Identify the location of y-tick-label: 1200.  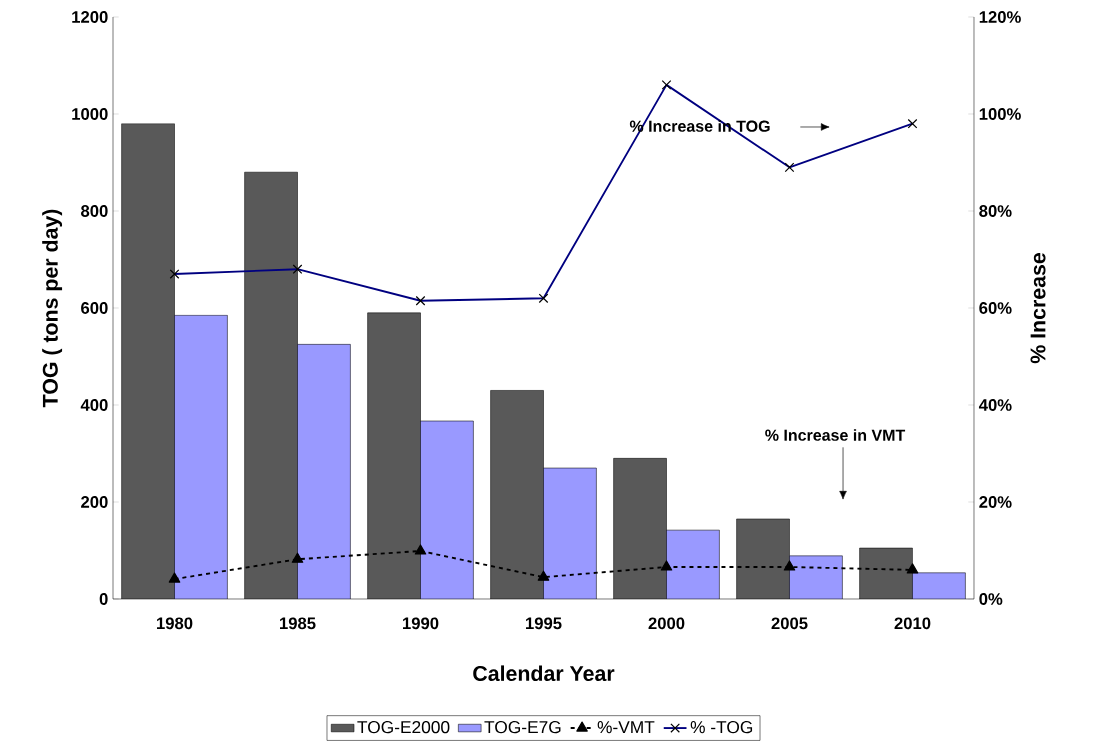
(90, 17).